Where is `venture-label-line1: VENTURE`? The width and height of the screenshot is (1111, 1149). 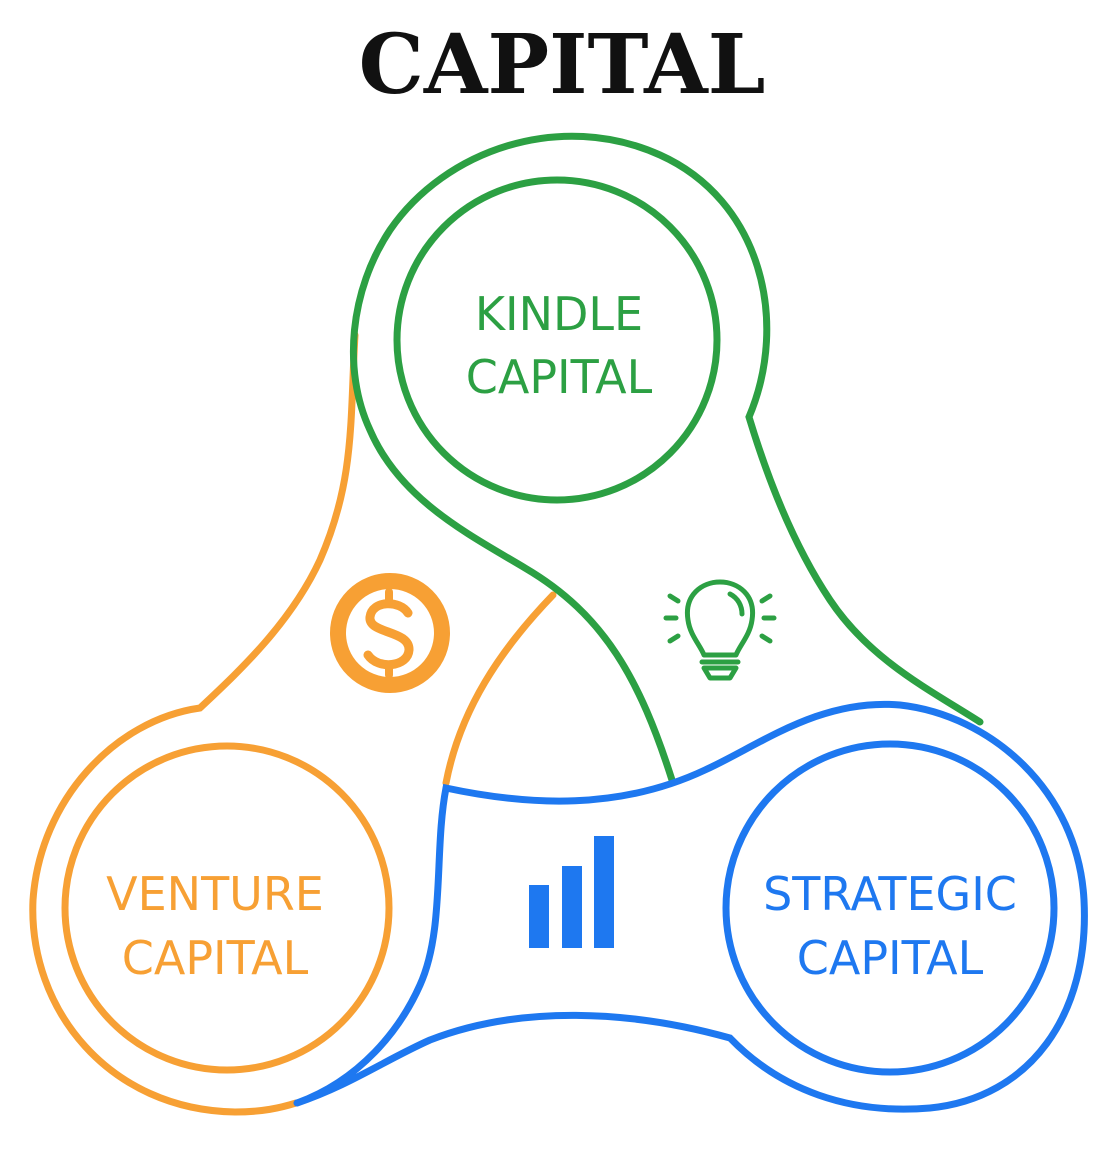
venture-label-line1: VENTURE is located at coordinates (215, 894).